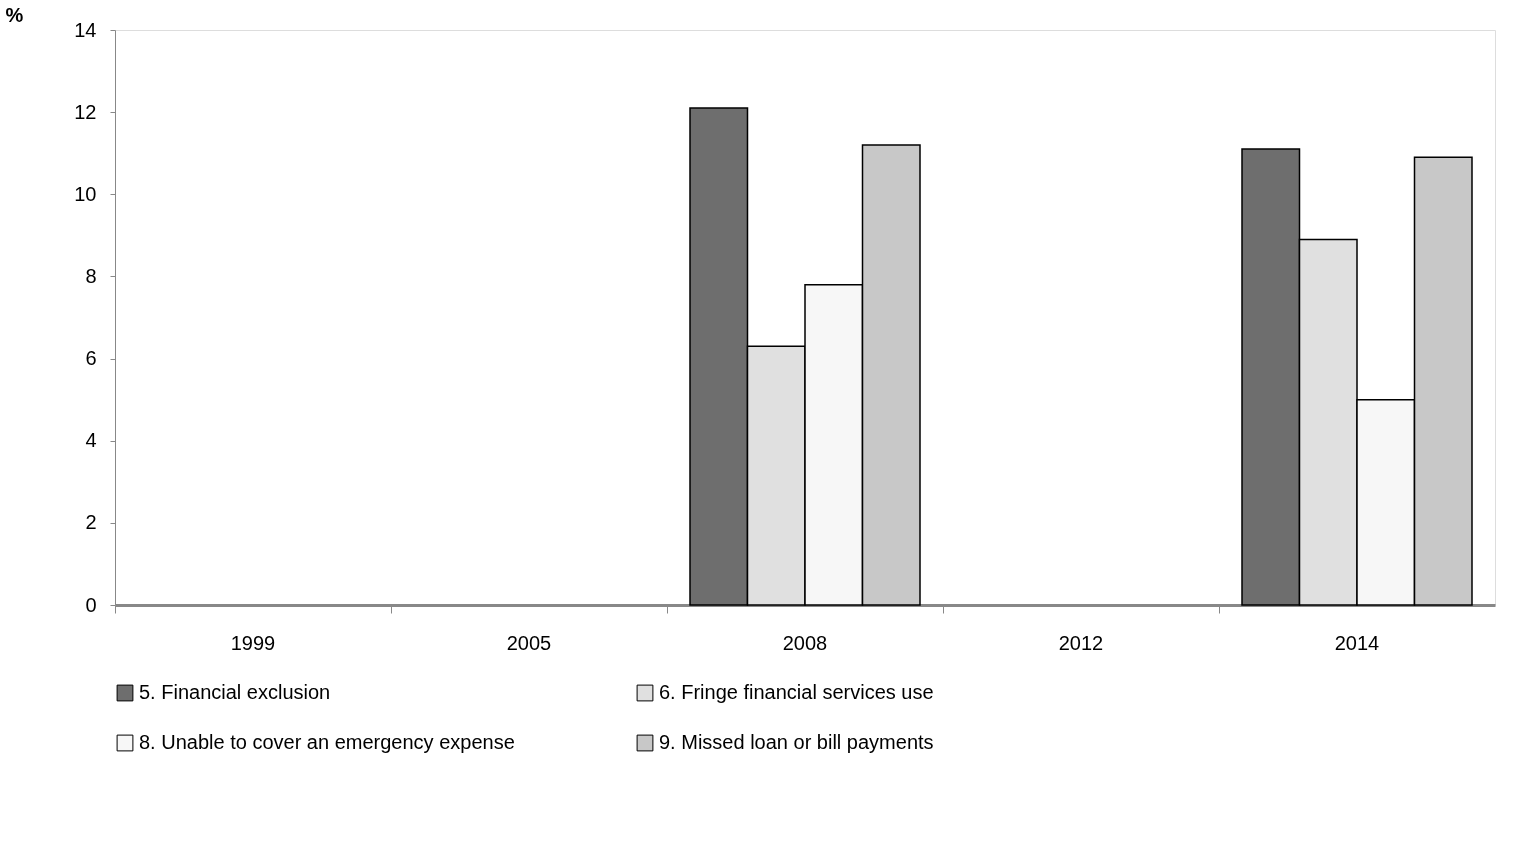 This screenshot has width=1536, height=848. What do you see at coordinates (796, 692) in the screenshot?
I see `legend-label: 6. Fringe financial services use` at bounding box center [796, 692].